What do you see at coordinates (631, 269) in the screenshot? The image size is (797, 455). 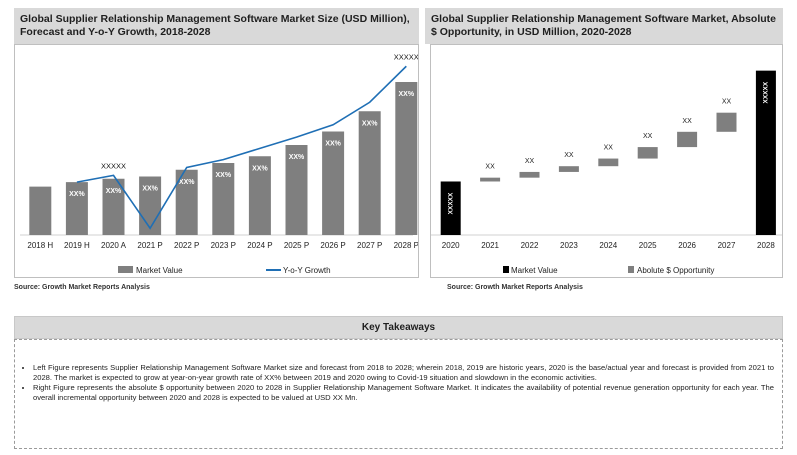 I see `legend-swatch-opportunity` at bounding box center [631, 269].